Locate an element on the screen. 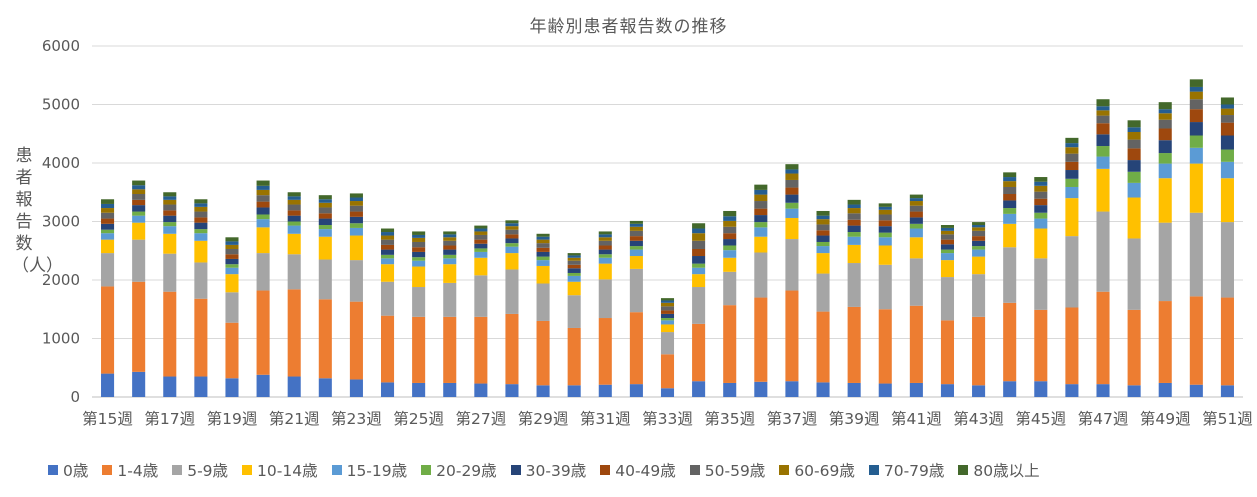 The width and height of the screenshot is (1257, 497). legend-item: 10-14歳 is located at coordinates (280, 470).